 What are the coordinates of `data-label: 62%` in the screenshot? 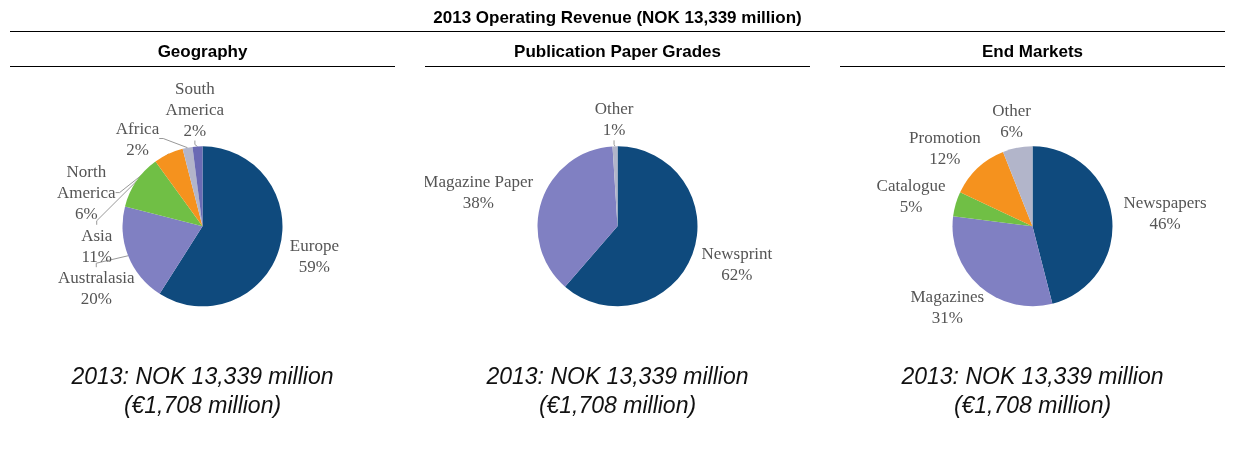 It's located at (737, 274).